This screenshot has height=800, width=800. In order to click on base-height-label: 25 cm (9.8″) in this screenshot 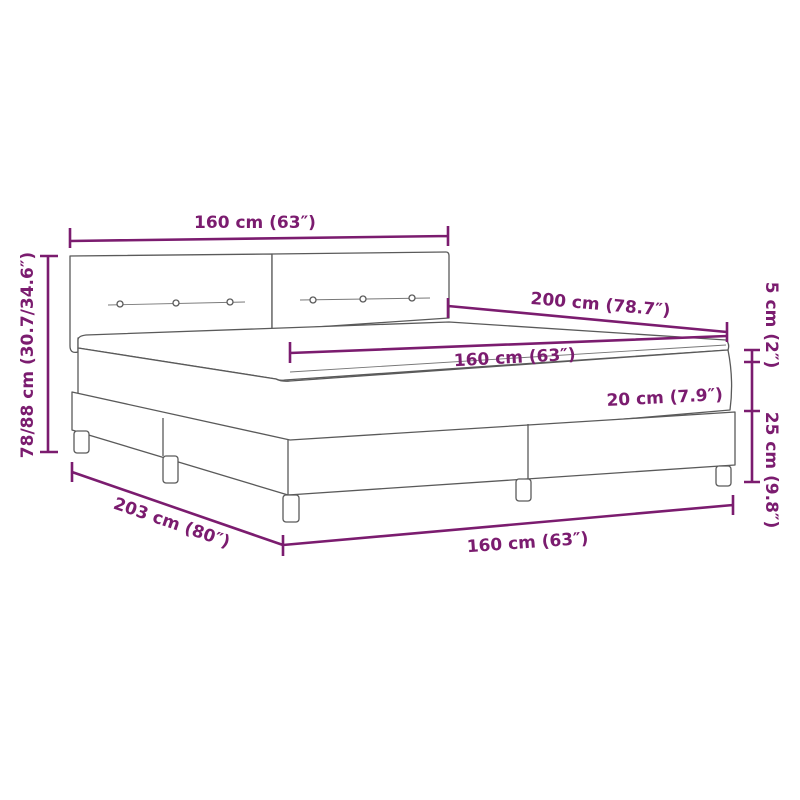, I will do `click(771, 470)`.